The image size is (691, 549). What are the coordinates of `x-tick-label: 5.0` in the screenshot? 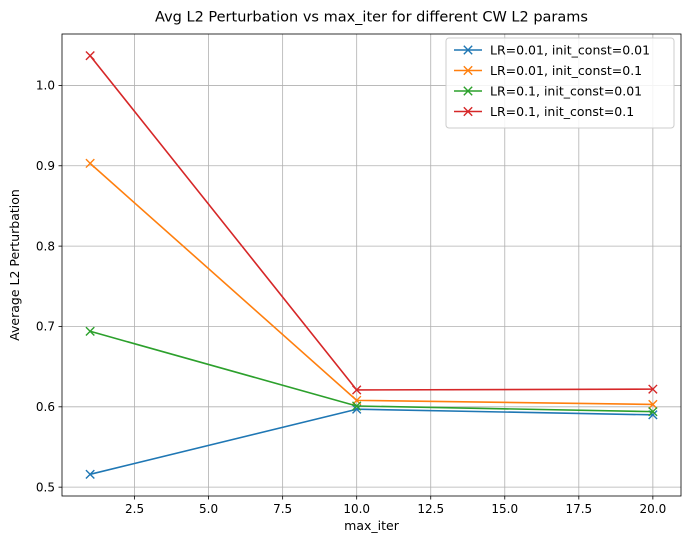 It's located at (208, 509).